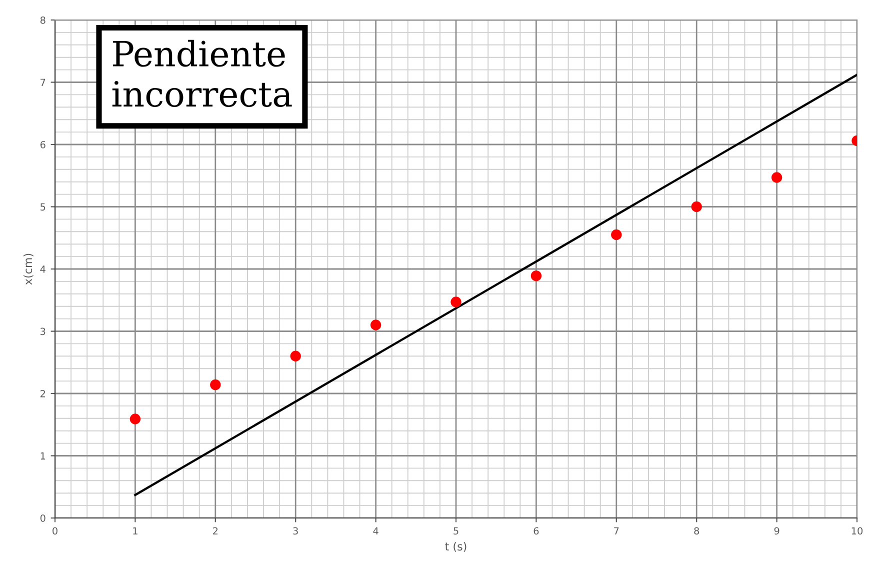 The width and height of the screenshot is (871, 569). I want to click on y-axis-title: x(cm), so click(28, 269).